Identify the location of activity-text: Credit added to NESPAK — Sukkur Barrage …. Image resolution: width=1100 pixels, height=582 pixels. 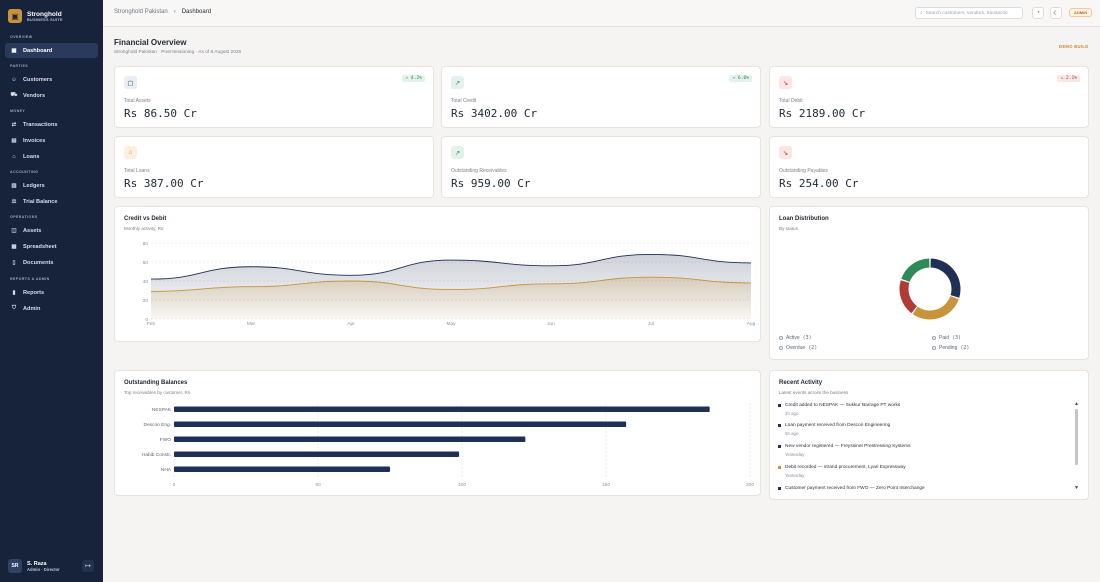
(843, 405).